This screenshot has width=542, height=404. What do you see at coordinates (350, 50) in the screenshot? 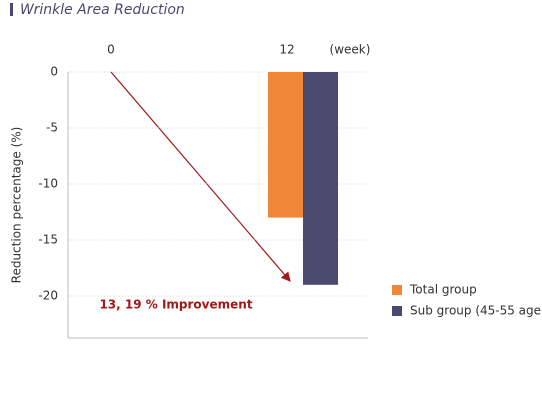
I see `x-axis-label: (week)` at bounding box center [350, 50].